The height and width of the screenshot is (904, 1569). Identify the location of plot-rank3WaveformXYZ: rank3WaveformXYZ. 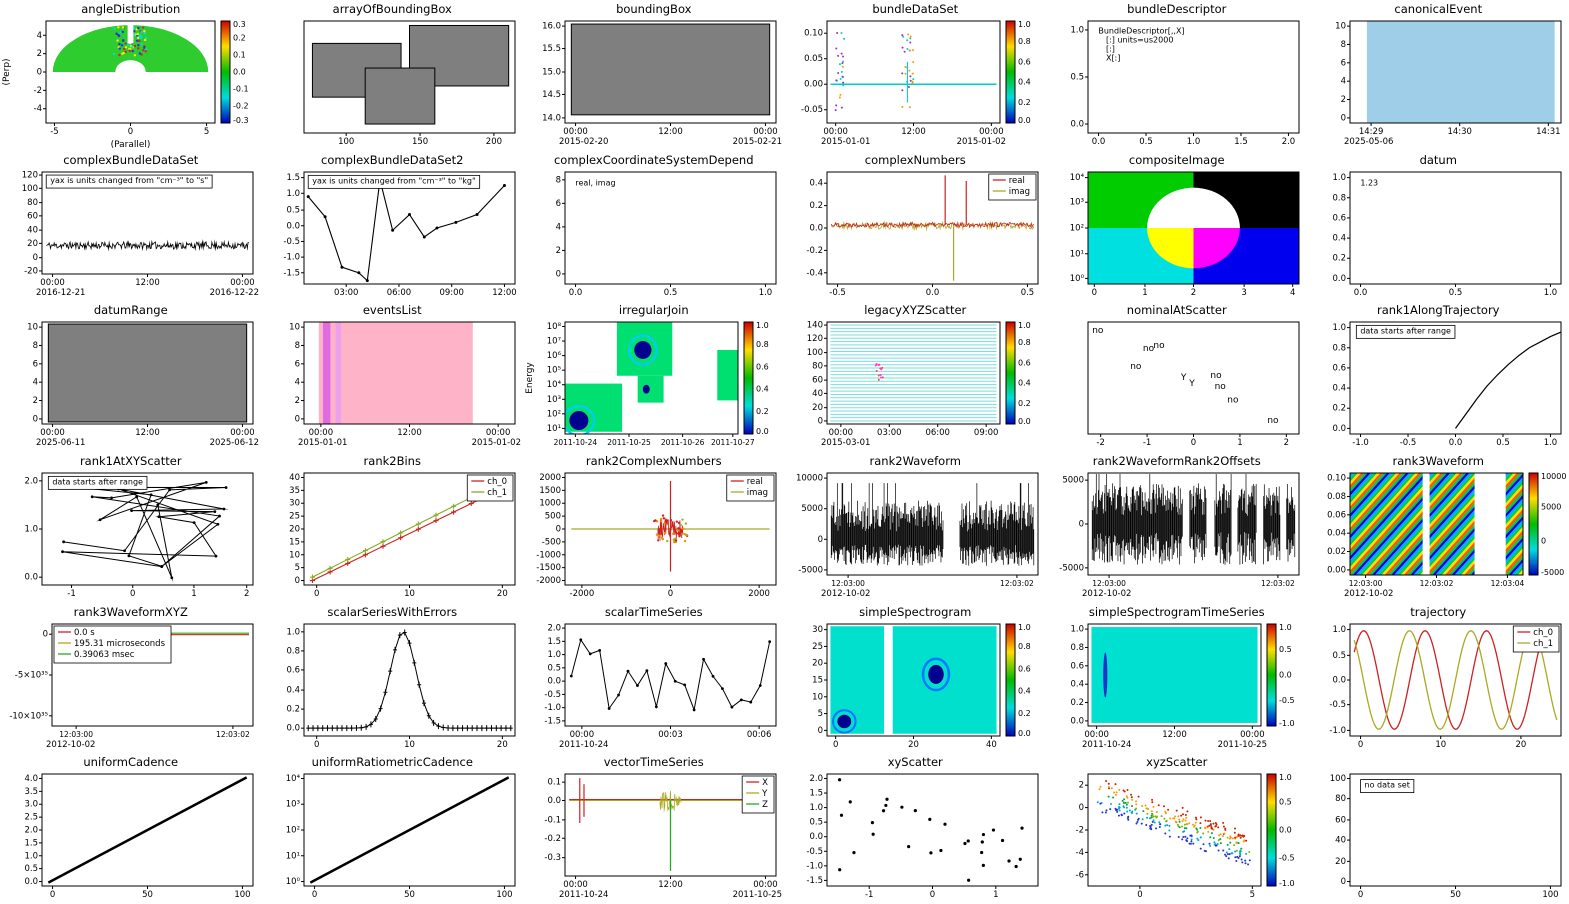
(131, 678).